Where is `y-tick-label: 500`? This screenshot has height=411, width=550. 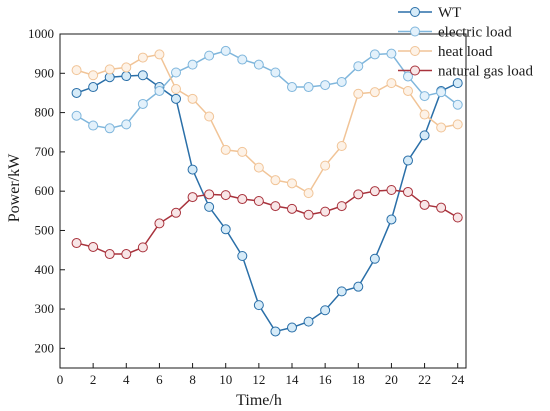
y-tick-label: 500 is located at coordinates (45, 229).